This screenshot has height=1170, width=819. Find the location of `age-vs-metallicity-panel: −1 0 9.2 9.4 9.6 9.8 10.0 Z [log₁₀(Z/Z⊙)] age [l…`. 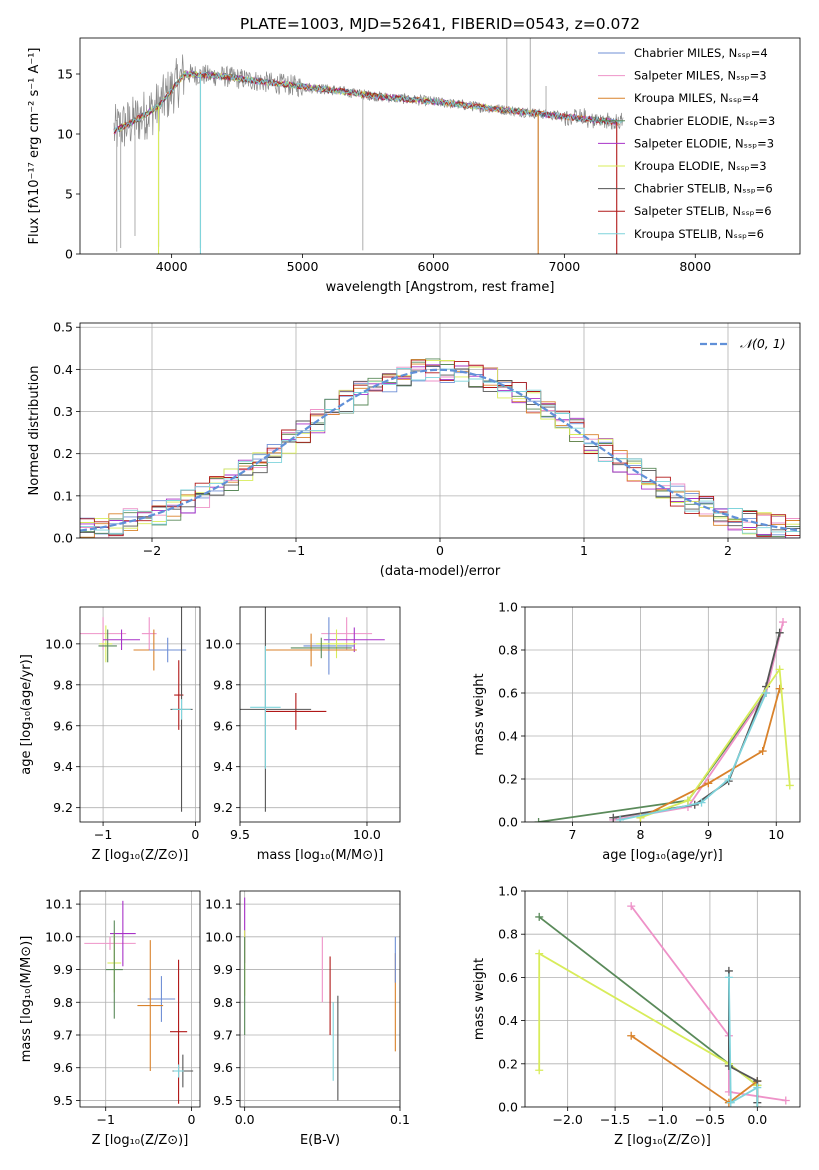

age-vs-metallicity-panel: −1 0 9.2 9.4 9.6 9.8 10.0 Z [log₁₀(Z/Z⊙)] age [l… is located at coordinates (110, 734).